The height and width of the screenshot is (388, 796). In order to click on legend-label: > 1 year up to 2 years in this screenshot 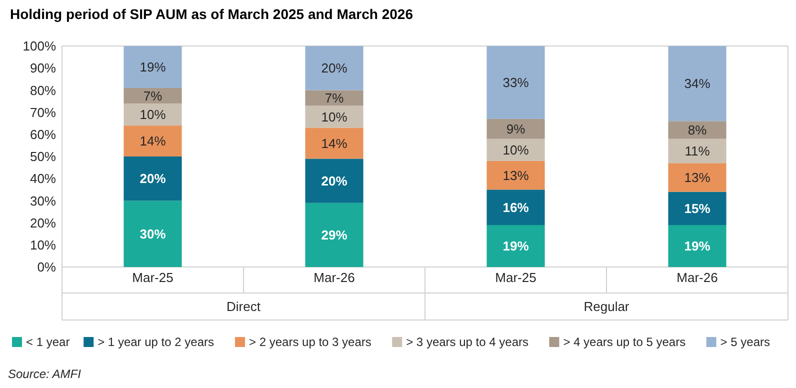, I will do `click(156, 342)`.